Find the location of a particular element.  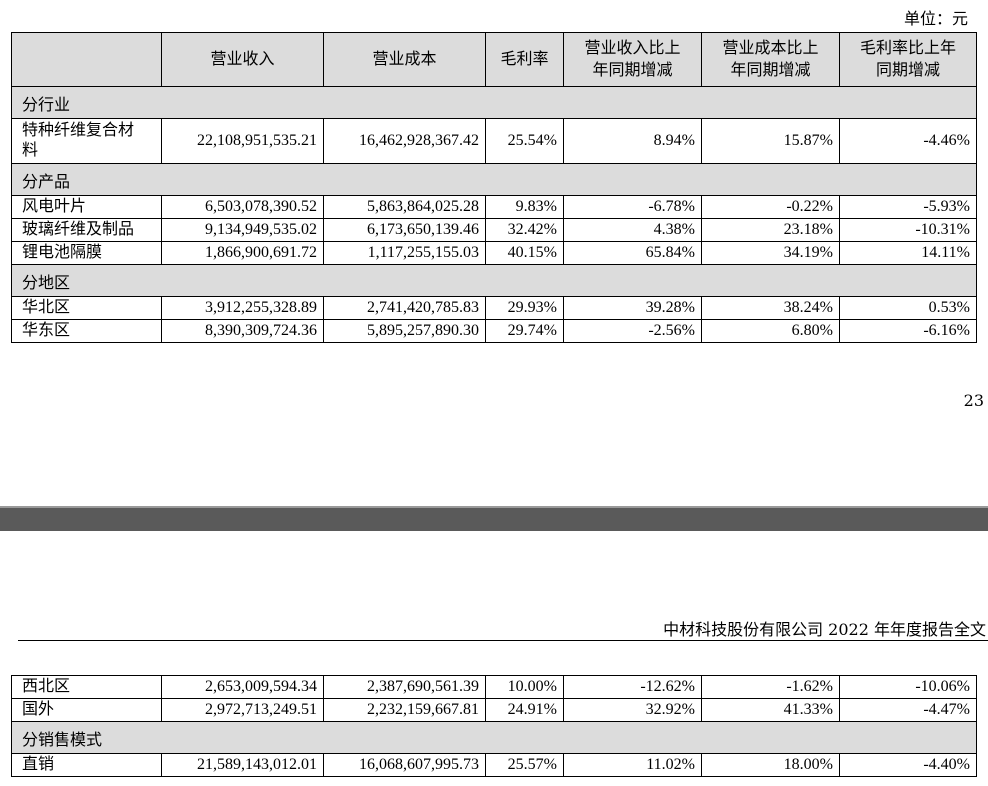

page-break-edge is located at coordinates (494, 507).